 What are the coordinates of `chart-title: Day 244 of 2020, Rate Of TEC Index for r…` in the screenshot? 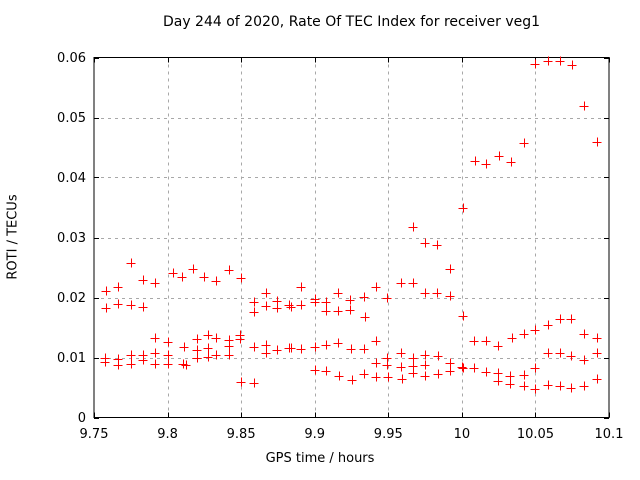 It's located at (351, 22).